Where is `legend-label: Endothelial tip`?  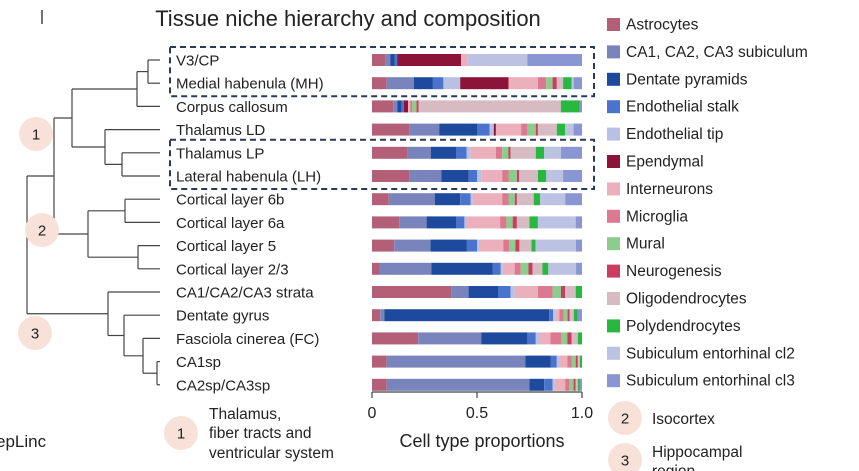 legend-label: Endothelial tip is located at coordinates (674, 134).